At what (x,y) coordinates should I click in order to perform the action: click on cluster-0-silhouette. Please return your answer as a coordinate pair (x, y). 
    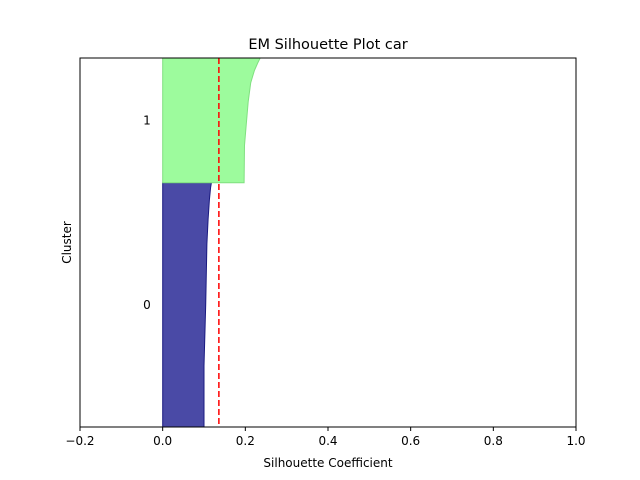
    Looking at the image, I should click on (187, 305).